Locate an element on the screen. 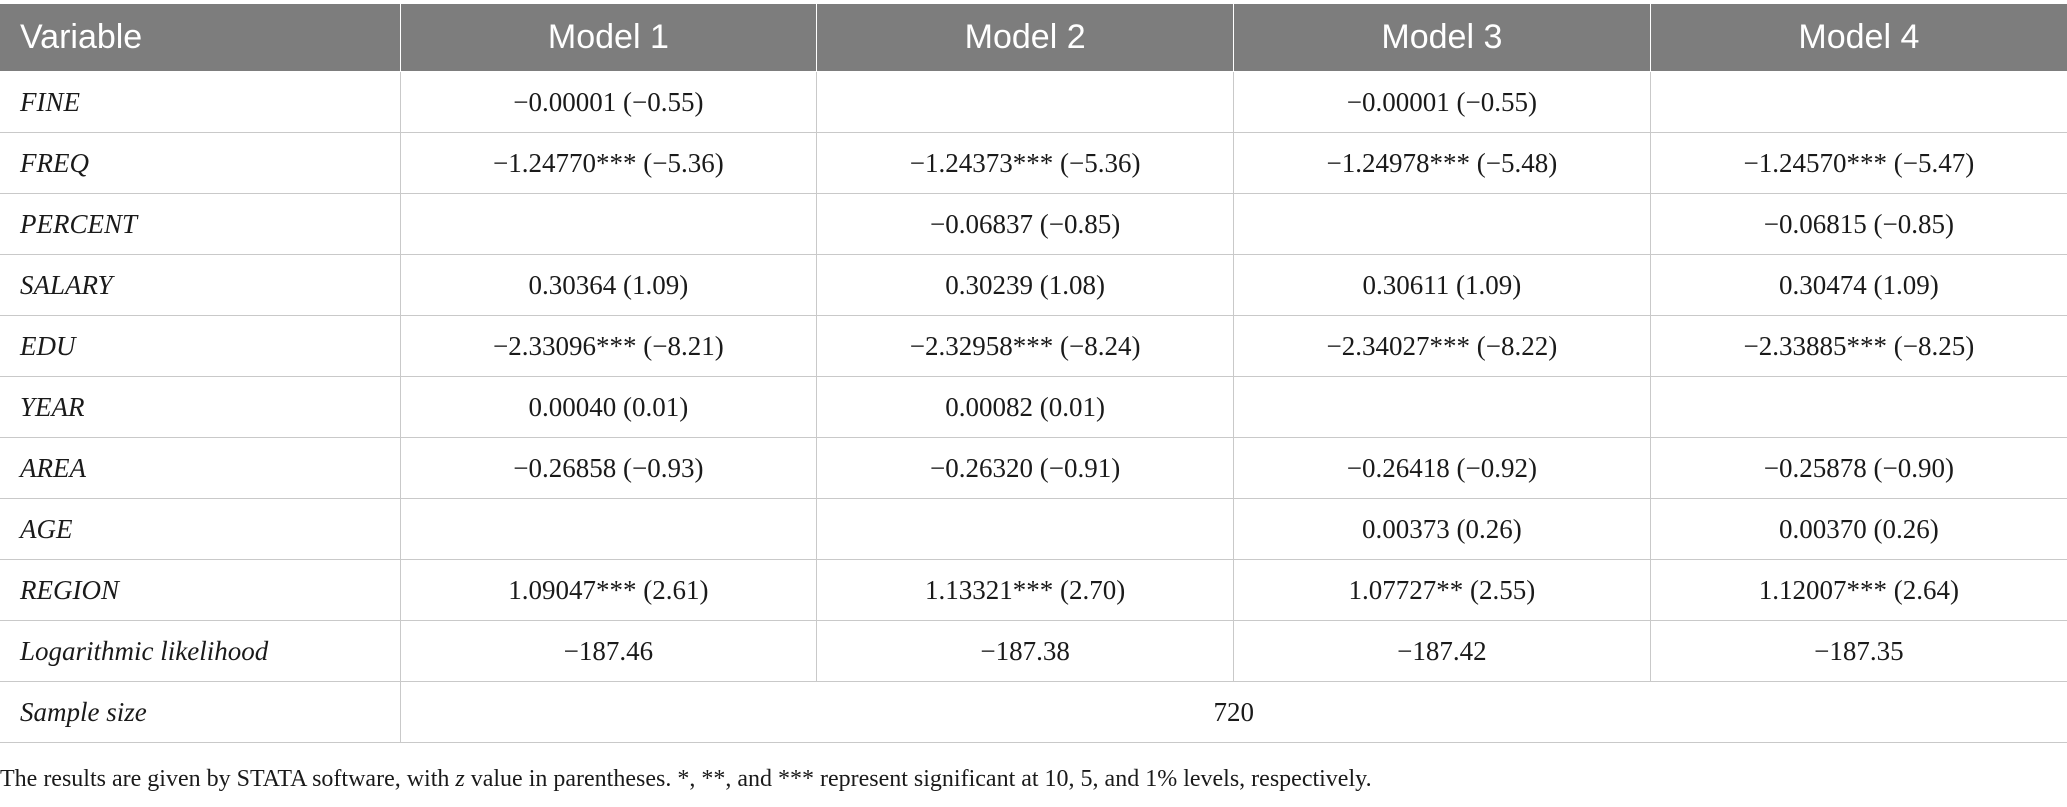  variable-name: REGION is located at coordinates (200, 590).